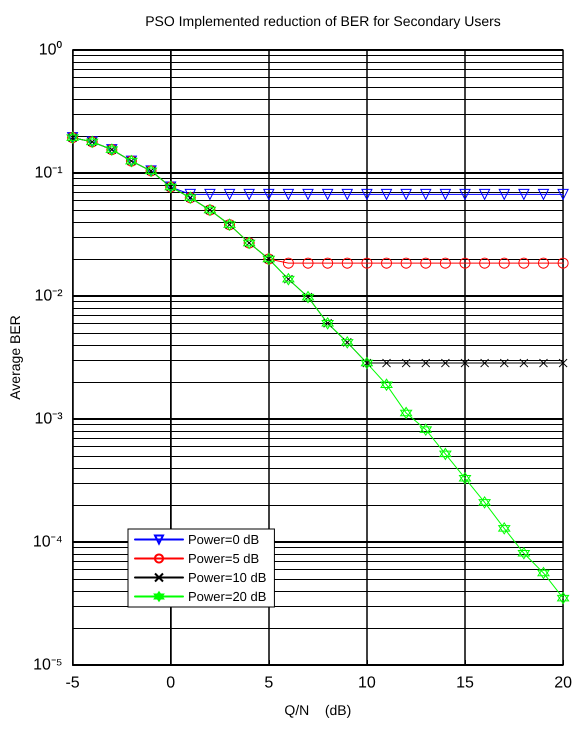 The width and height of the screenshot is (575, 731). Describe the element at coordinates (171, 683) in the screenshot. I see `x-tick-label: 0` at that location.